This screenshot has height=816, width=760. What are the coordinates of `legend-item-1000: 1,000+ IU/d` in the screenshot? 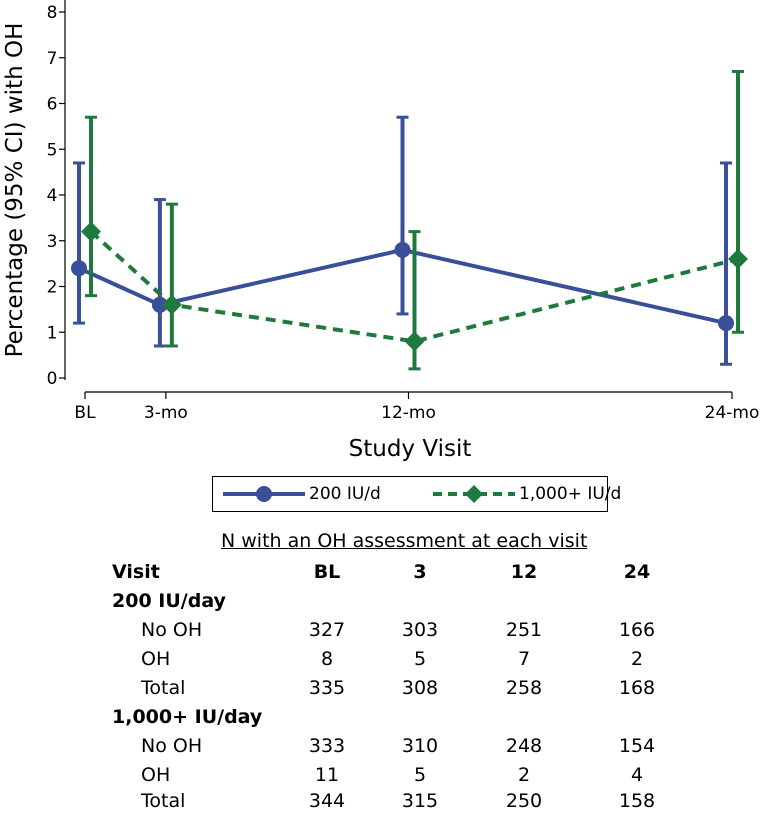 It's located at (524, 494).